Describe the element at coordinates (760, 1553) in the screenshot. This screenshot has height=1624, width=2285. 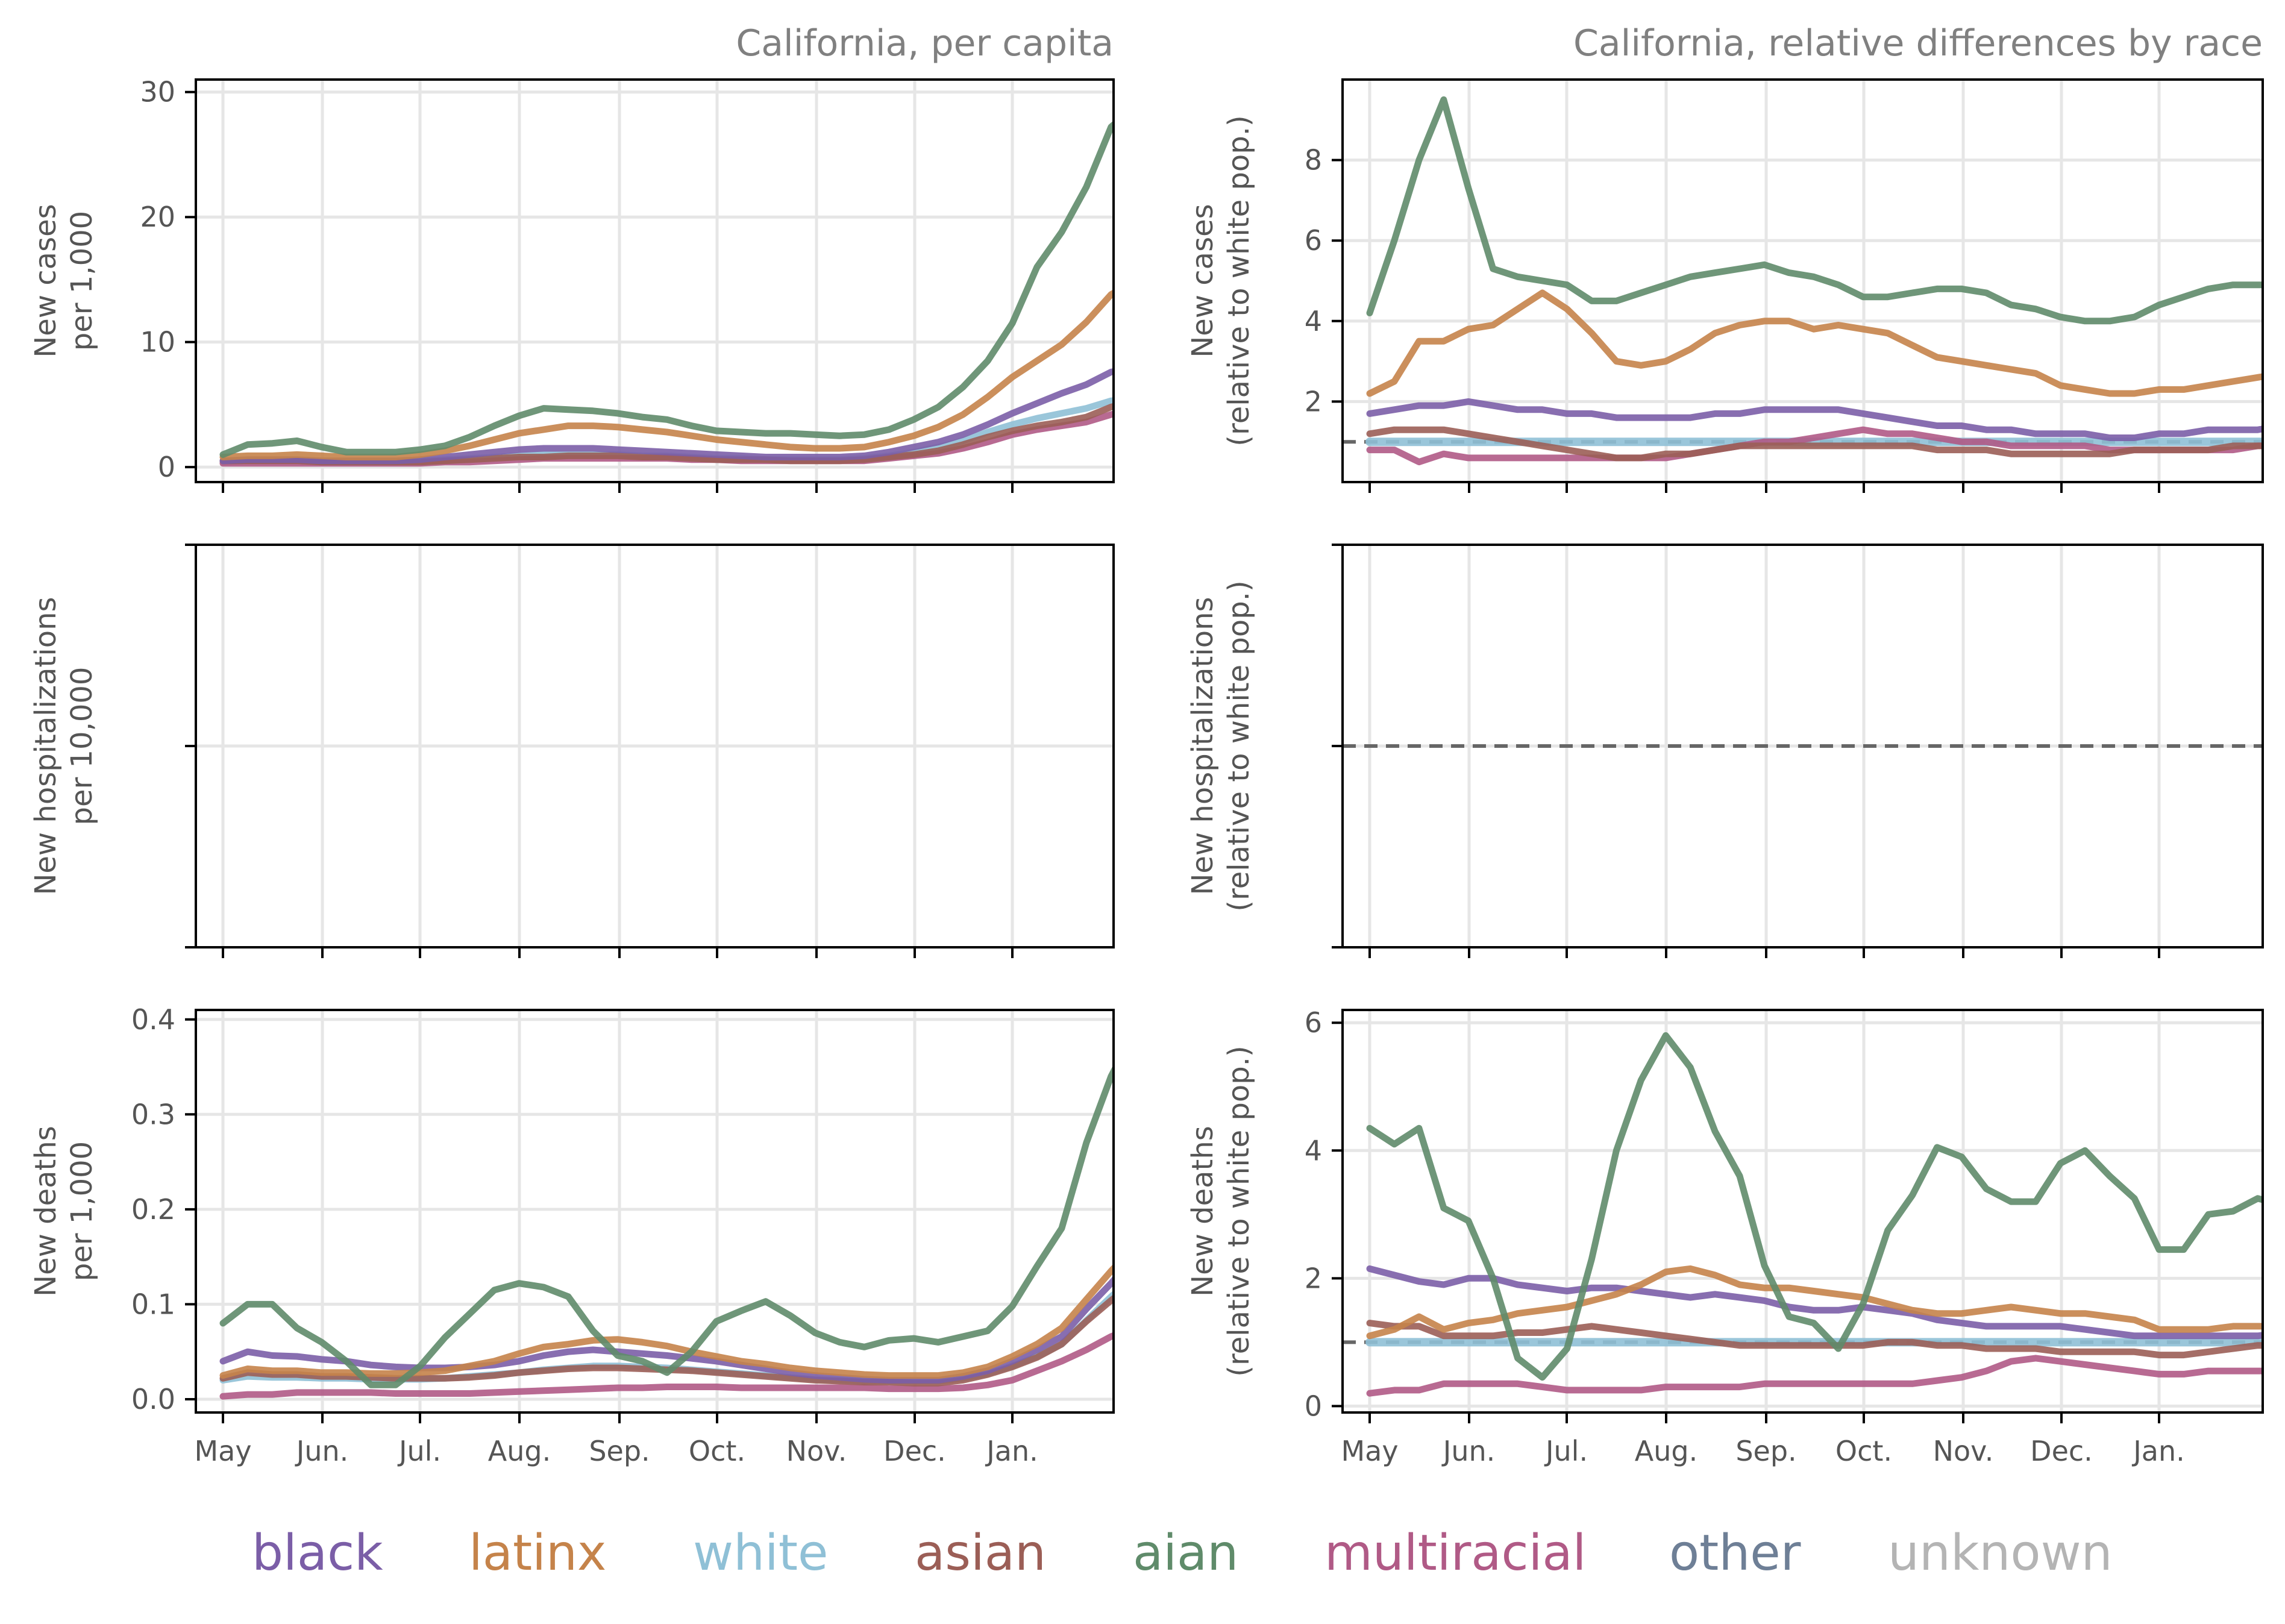
I see `legend-white: white` at that location.